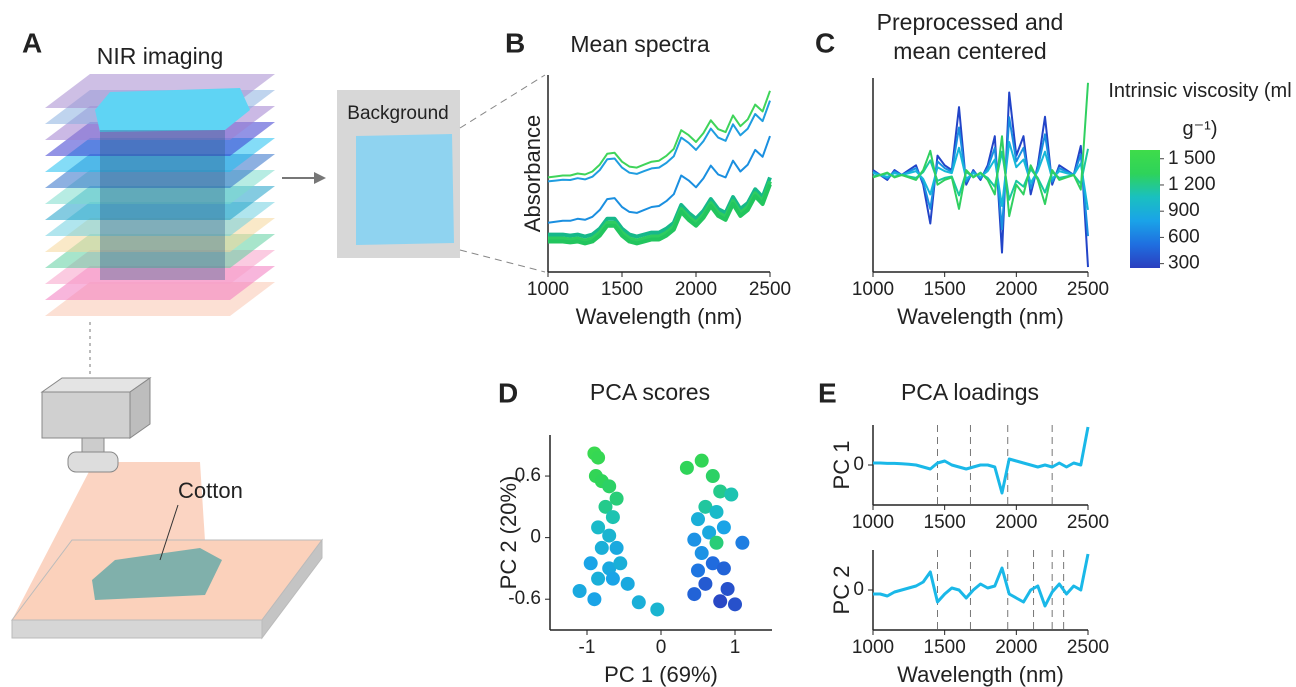  I want to click on camera-body, so click(86, 415).